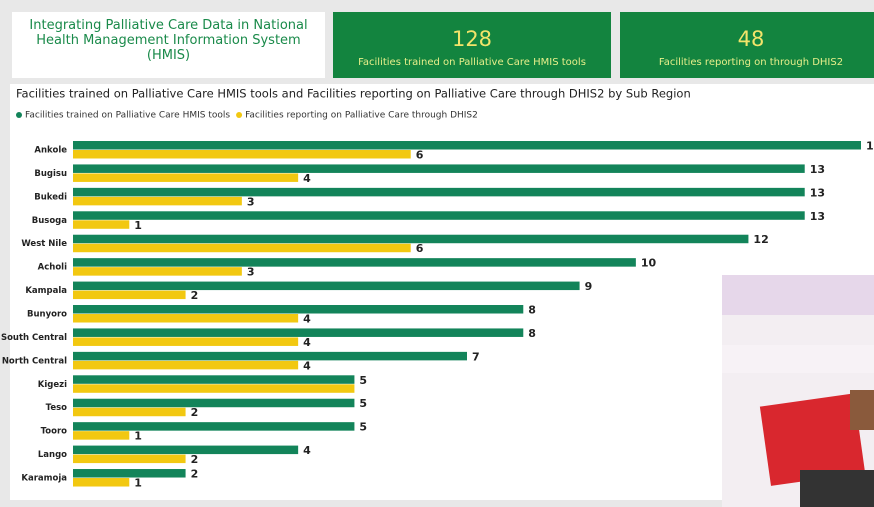 The width and height of the screenshot is (874, 507). I want to click on kpi-value: 128, so click(472, 39).